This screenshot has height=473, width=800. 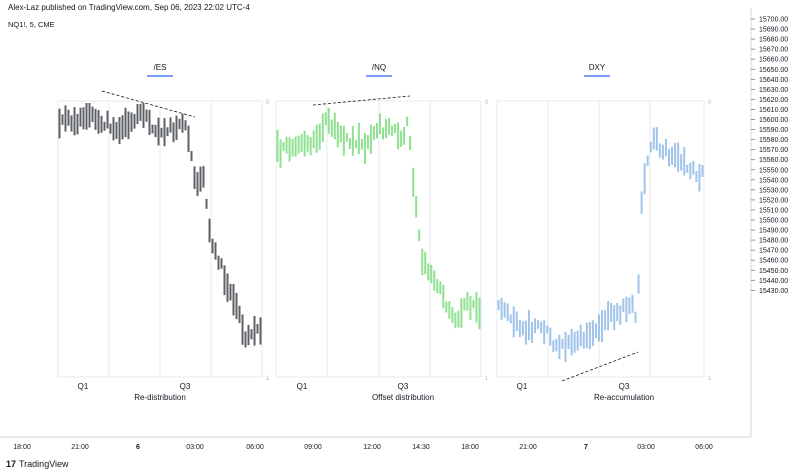 What do you see at coordinates (372, 447) in the screenshot?
I see `time-tick-label: 12:00` at bounding box center [372, 447].